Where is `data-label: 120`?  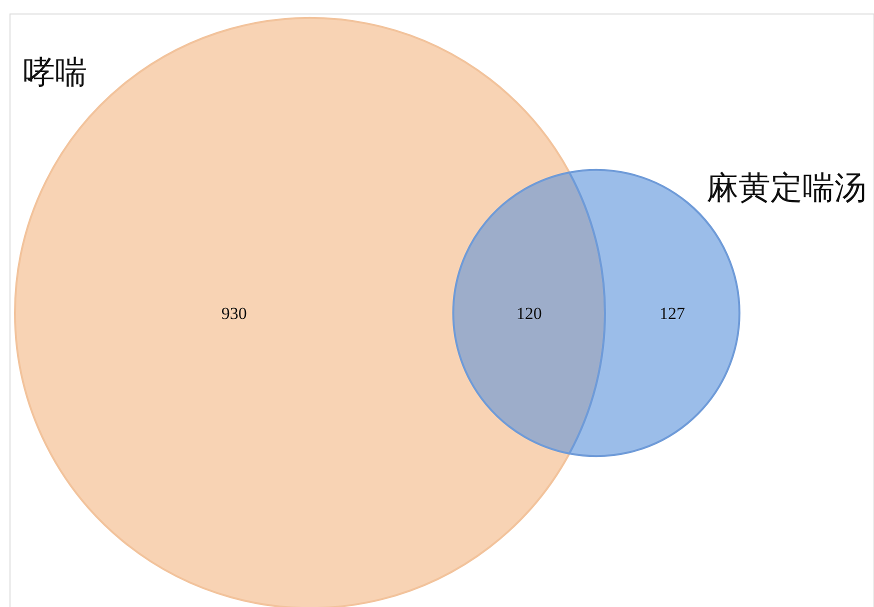 data-label: 120 is located at coordinates (529, 313).